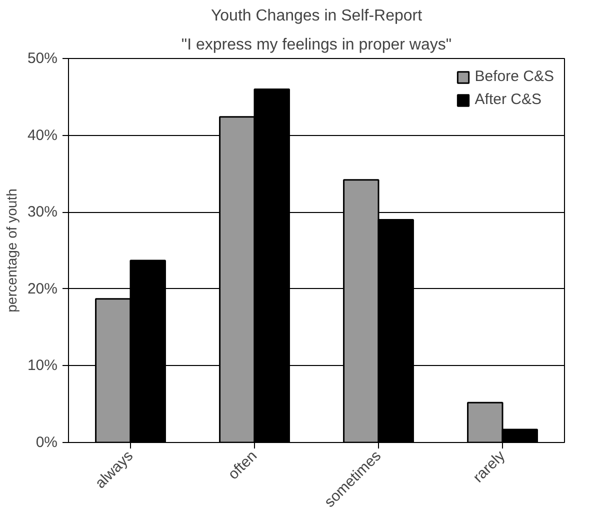  Describe the element at coordinates (42, 289) in the screenshot. I see `y-tick-label: 20%` at that location.